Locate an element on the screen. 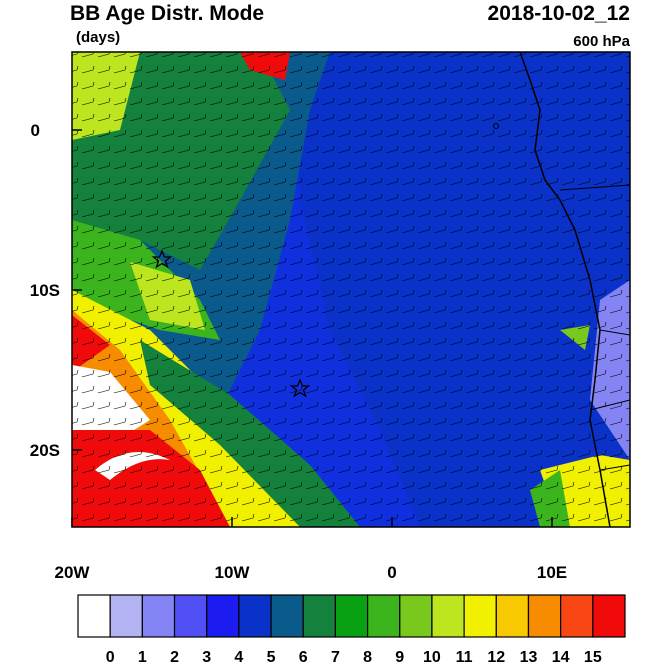 Image resolution: width=650 pixels, height=672 pixels. colorbar-label: 2 is located at coordinates (174, 657).